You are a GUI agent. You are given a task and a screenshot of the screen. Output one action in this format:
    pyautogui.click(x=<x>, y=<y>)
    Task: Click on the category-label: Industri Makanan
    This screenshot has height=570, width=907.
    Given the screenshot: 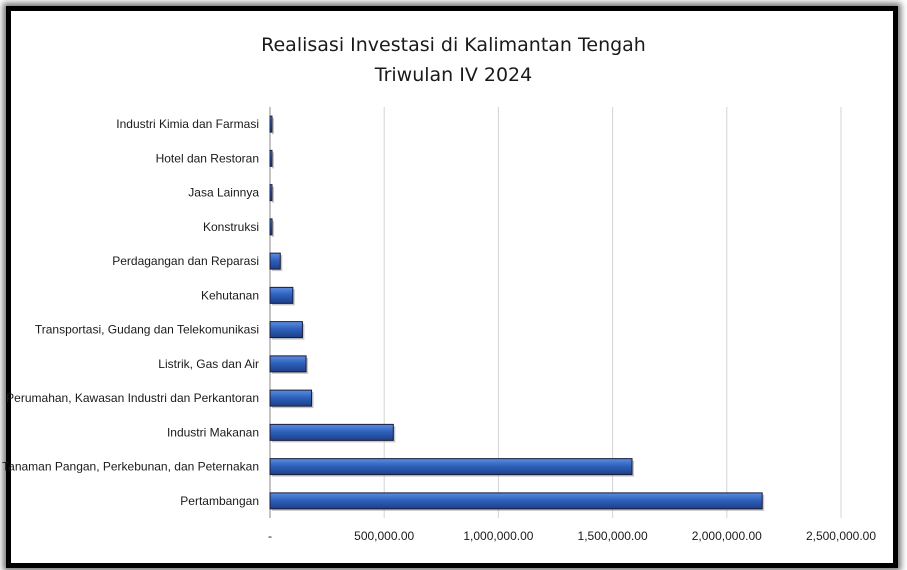 What is the action you would take?
    pyautogui.click(x=213, y=432)
    